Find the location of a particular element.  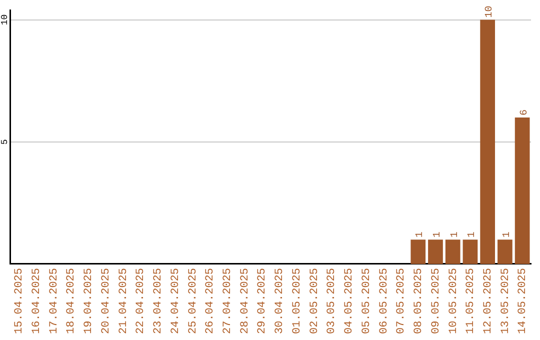

x-tick-label: 14.05.2025 is located at coordinates (523, 301).